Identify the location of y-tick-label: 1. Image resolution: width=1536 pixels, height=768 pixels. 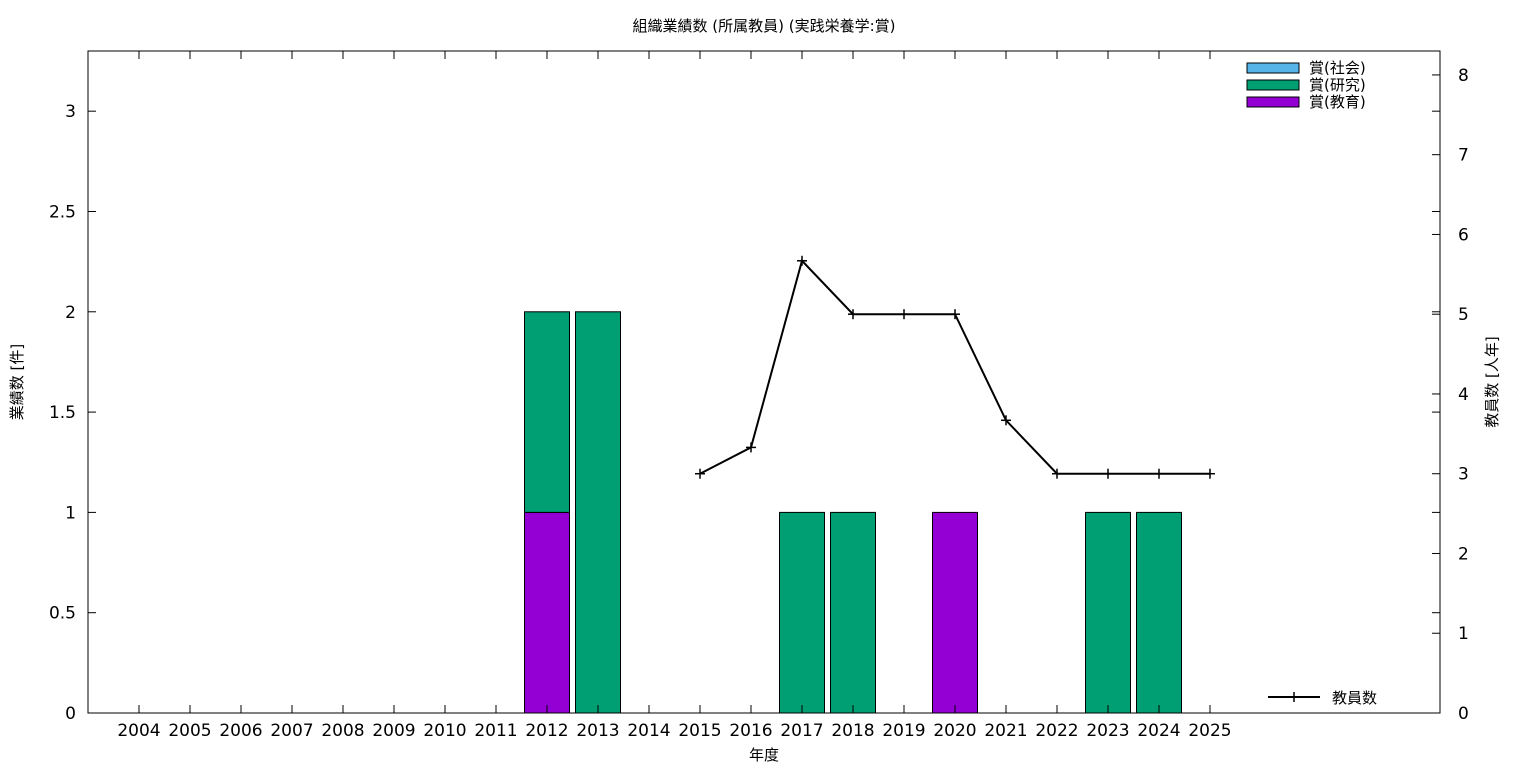
(70, 513).